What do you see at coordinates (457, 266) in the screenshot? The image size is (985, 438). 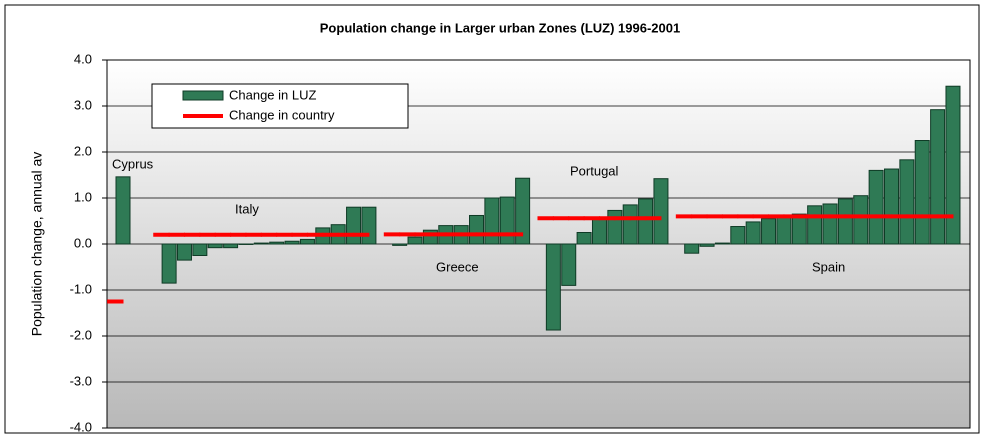 I see `country-label: Greece` at bounding box center [457, 266].